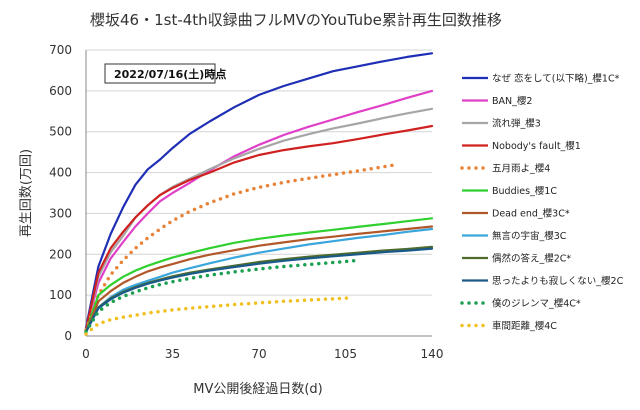 The height and width of the screenshot is (410, 640). Describe the element at coordinates (68, 336) in the screenshot. I see `y-tick-label: 0` at that location.